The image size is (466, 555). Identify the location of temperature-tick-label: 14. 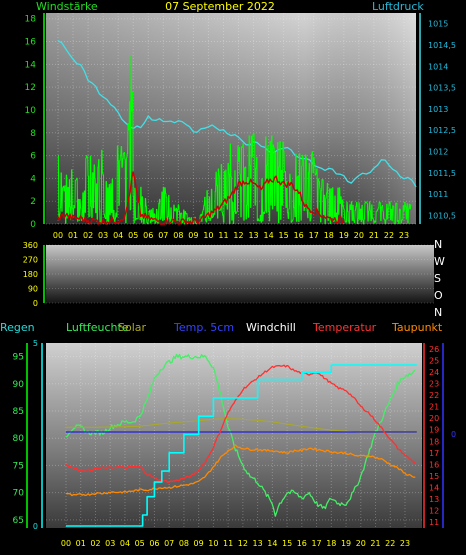
(434, 488).